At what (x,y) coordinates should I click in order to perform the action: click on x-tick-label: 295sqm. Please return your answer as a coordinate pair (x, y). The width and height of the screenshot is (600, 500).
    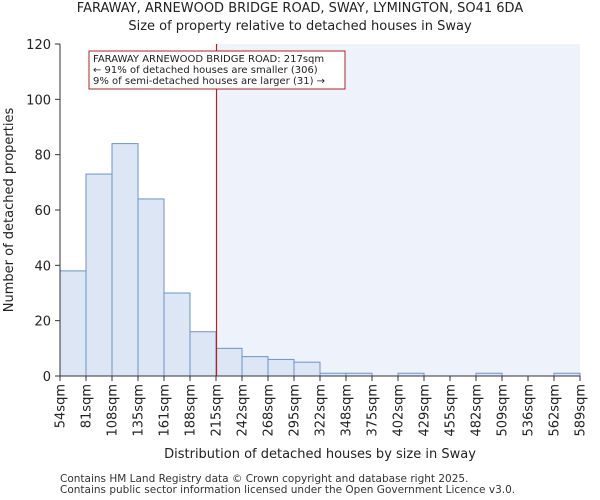
    Looking at the image, I should click on (295, 410).